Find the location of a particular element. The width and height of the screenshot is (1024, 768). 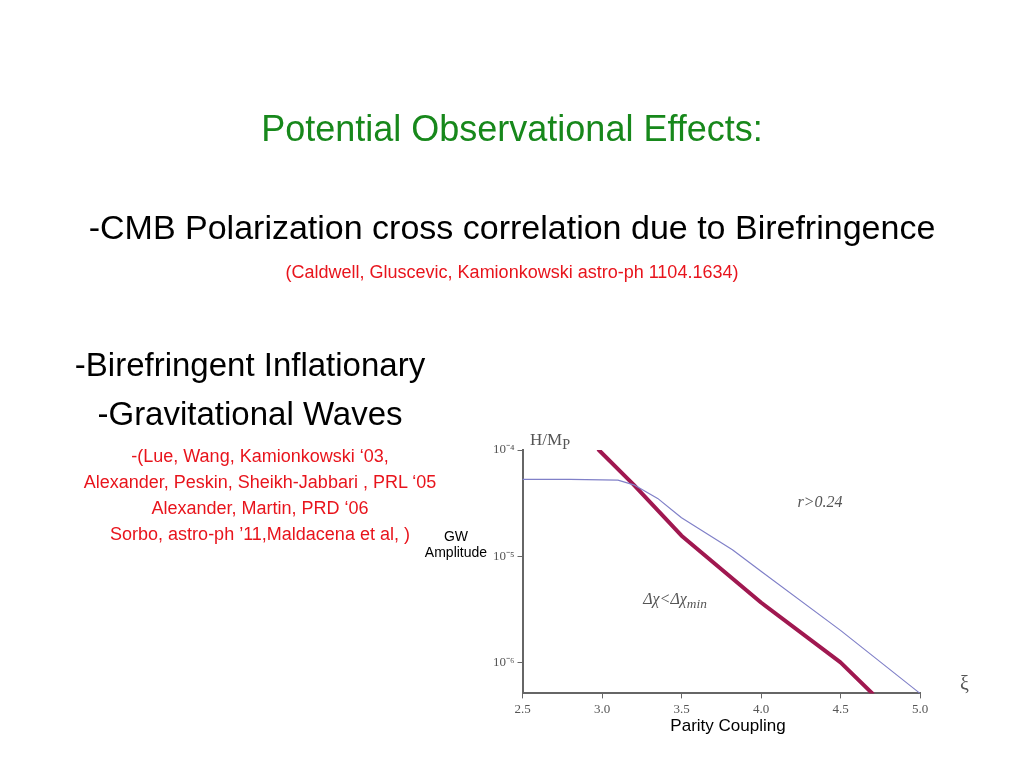

x-tick-label: 3.0 is located at coordinates (602, 708).